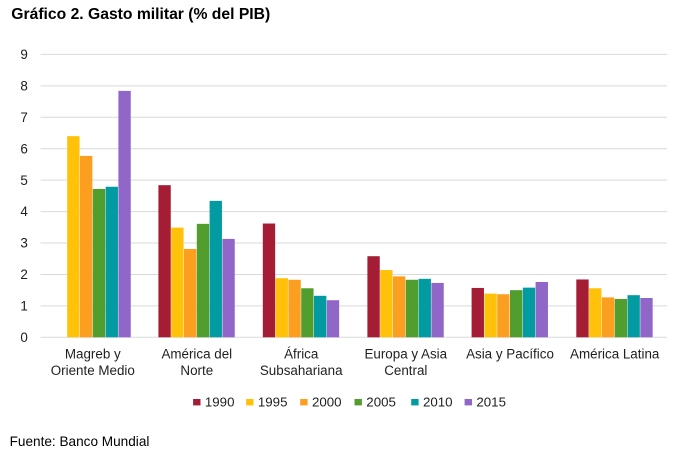  What do you see at coordinates (23, 337) in the screenshot?
I see `svg-text: 0` at bounding box center [23, 337].